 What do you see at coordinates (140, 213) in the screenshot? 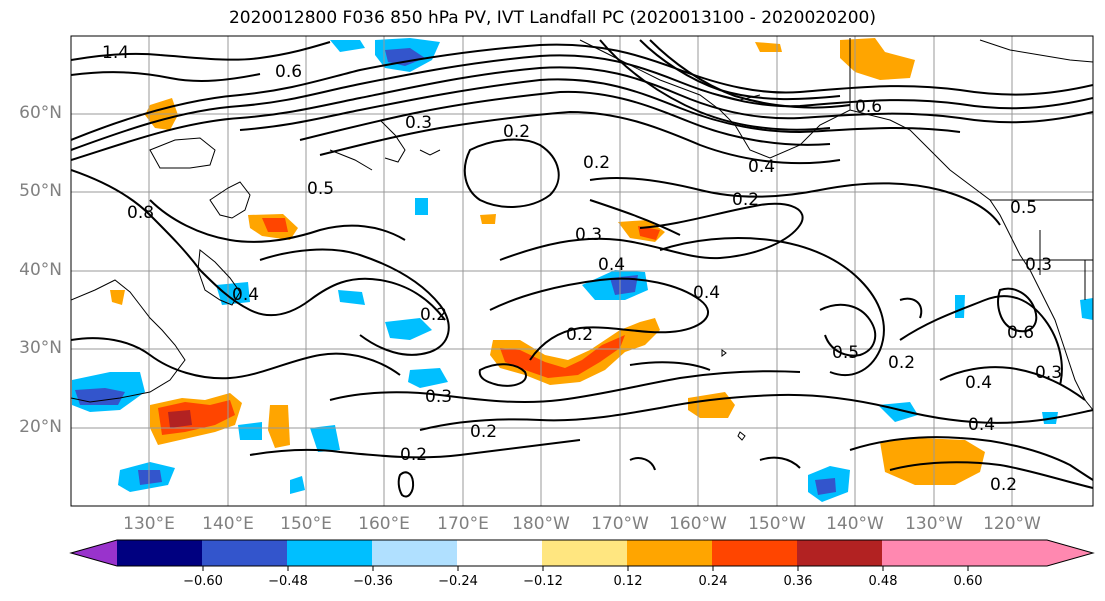
I see `contour-label: 0.8` at bounding box center [140, 213].